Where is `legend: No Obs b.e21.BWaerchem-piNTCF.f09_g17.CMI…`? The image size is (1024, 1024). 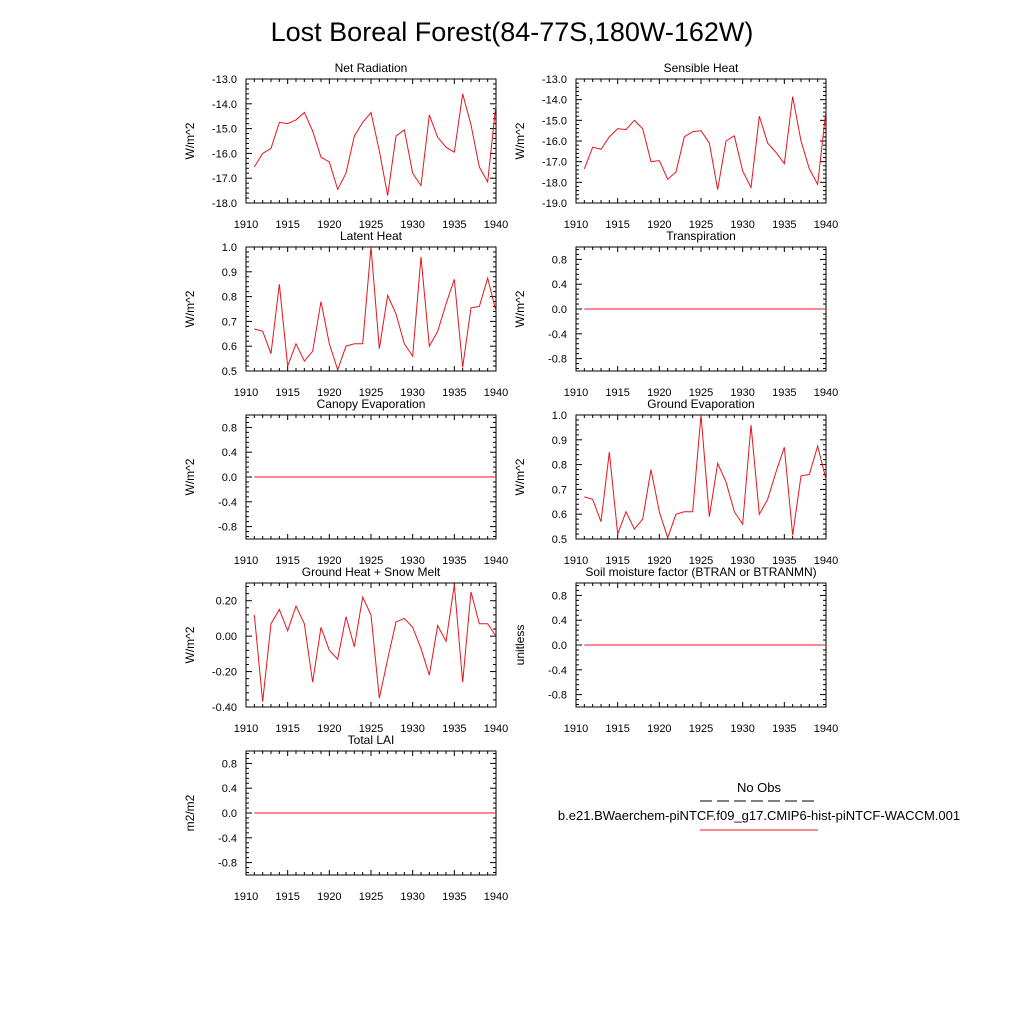 legend: No Obs b.e21.BWaerchem-piNTCF.f09_g17.CMI… is located at coordinates (759, 805).